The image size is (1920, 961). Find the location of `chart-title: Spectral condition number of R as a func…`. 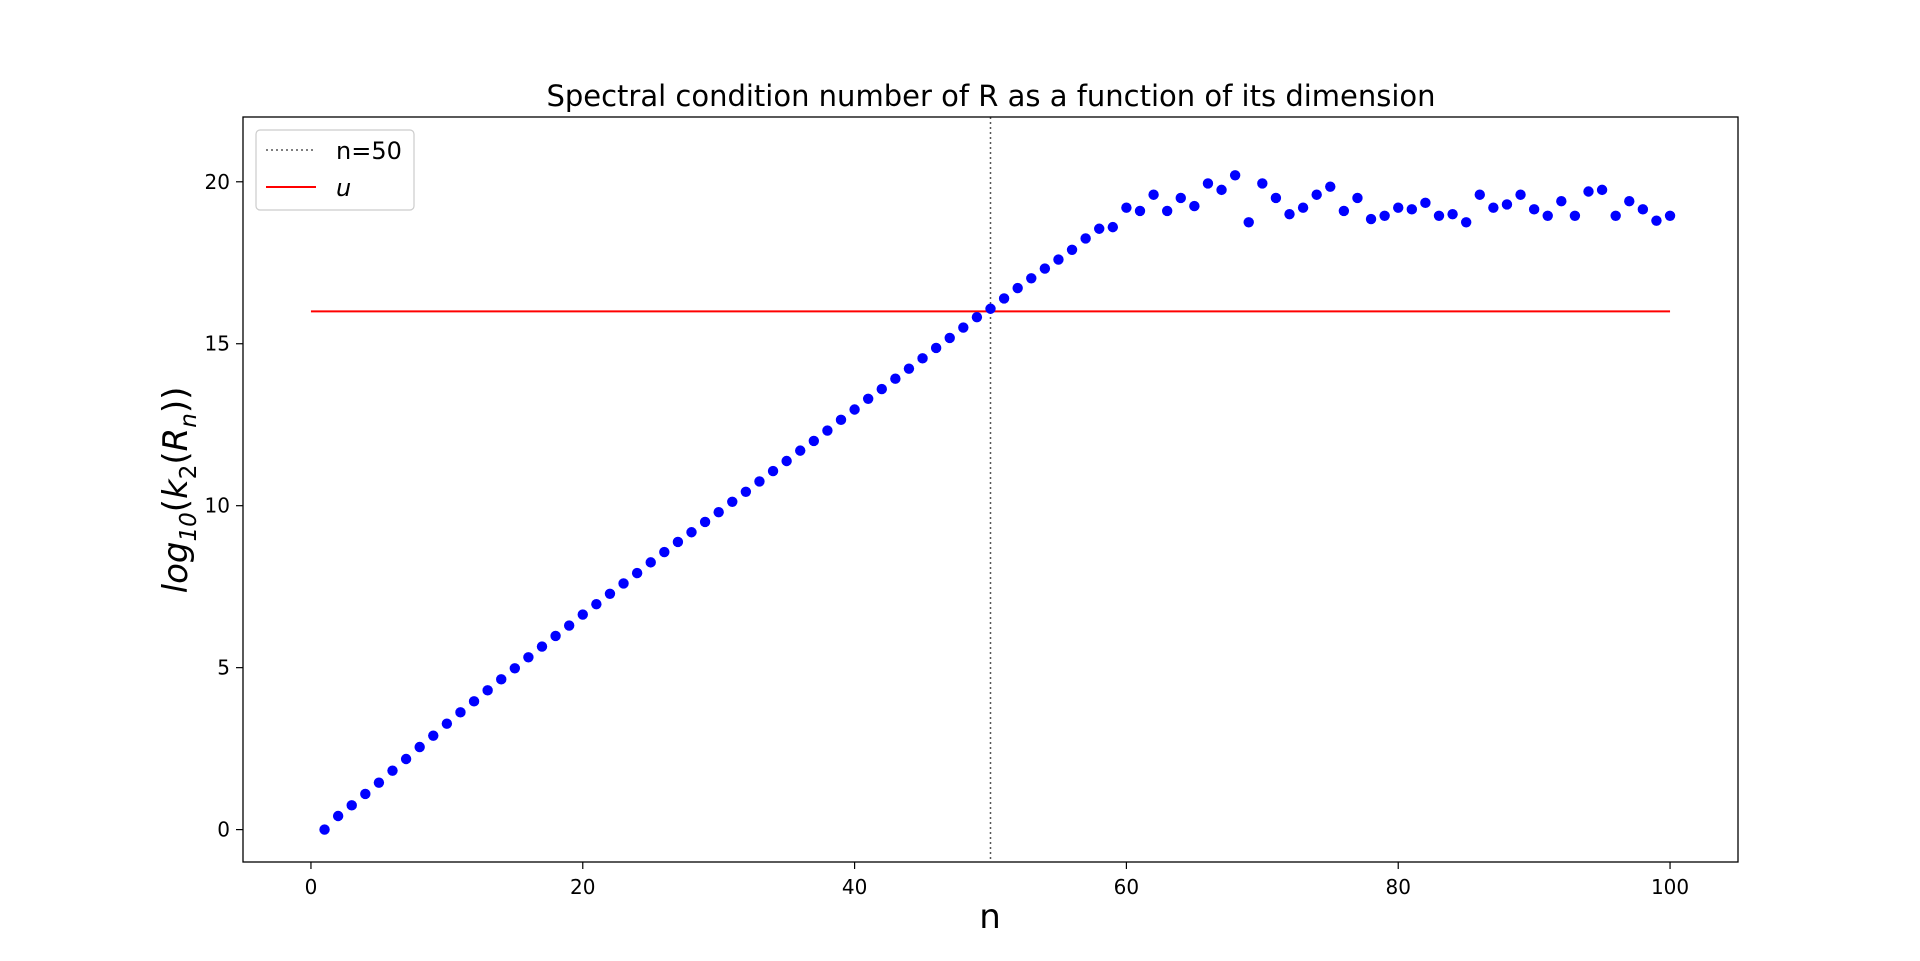

chart-title: Spectral condition number of R as a func… is located at coordinates (990, 96).